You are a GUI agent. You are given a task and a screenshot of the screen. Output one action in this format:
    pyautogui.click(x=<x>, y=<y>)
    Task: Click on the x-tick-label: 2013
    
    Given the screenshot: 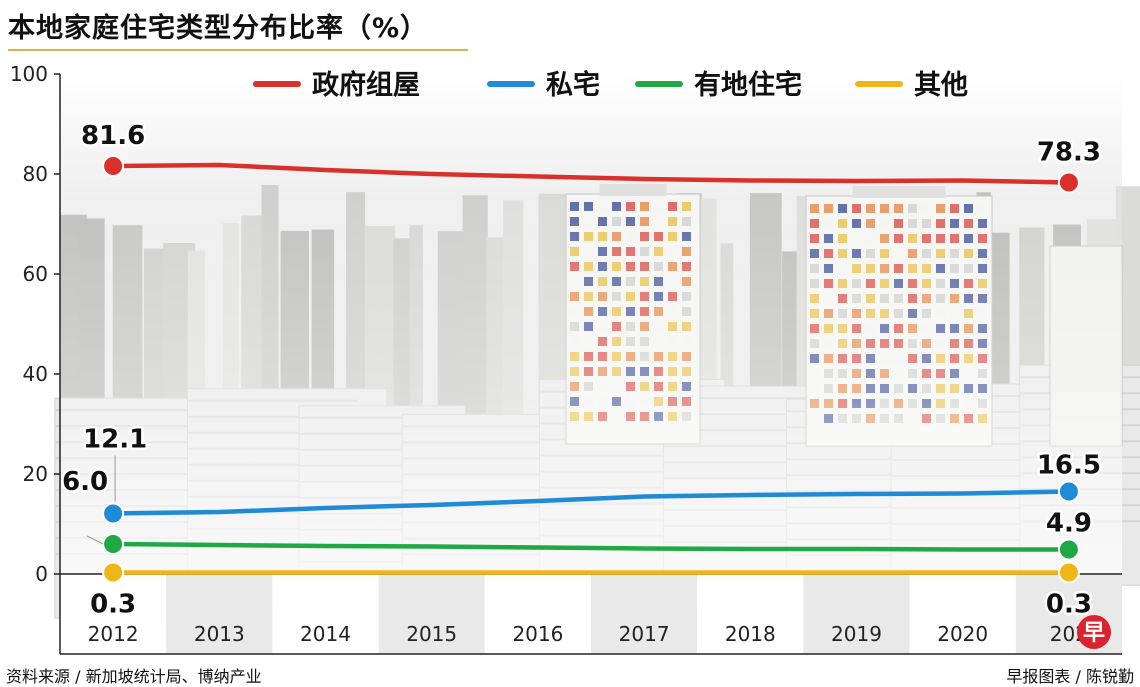 What is the action you would take?
    pyautogui.click(x=219, y=634)
    